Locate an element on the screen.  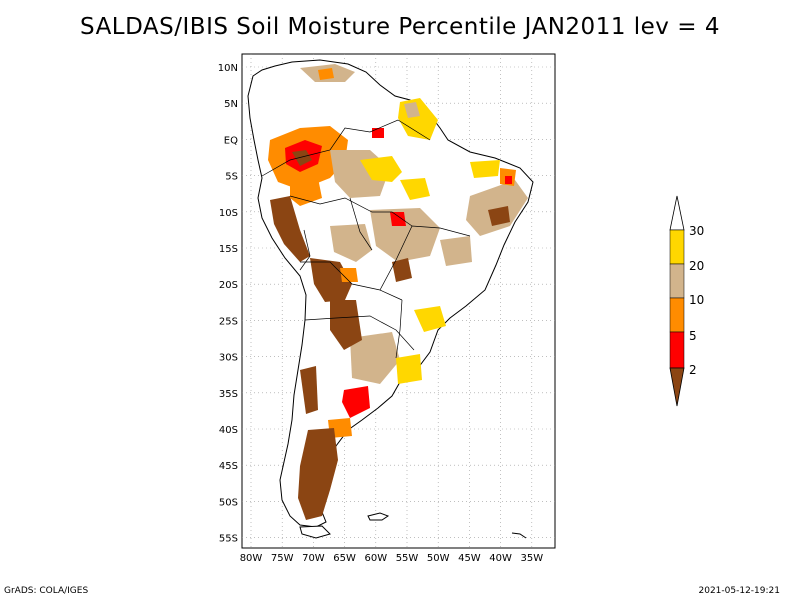
patch-tan-pampas is located at coordinates (375, 358).